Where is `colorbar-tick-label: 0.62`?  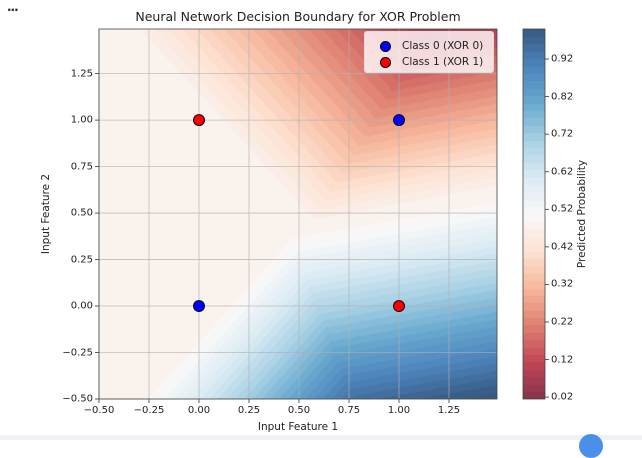
colorbar-tick-label: 0.62 is located at coordinates (562, 172).